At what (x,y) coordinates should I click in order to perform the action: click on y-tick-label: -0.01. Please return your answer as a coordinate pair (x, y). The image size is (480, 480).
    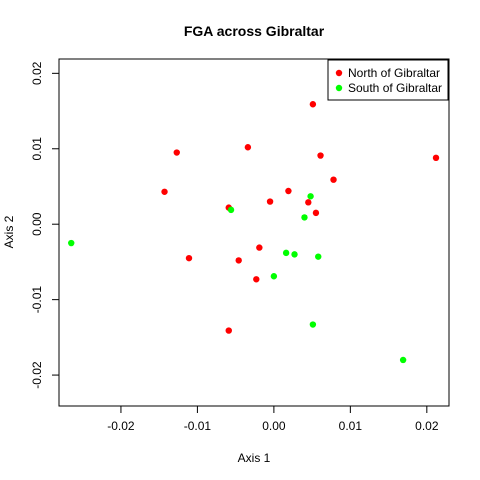
    Looking at the image, I should click on (37, 300).